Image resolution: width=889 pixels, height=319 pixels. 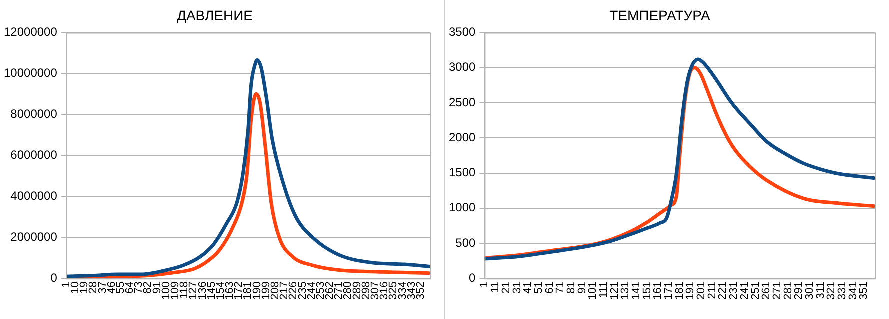 I want to click on x-tick-label: 281, so click(x=788, y=291).